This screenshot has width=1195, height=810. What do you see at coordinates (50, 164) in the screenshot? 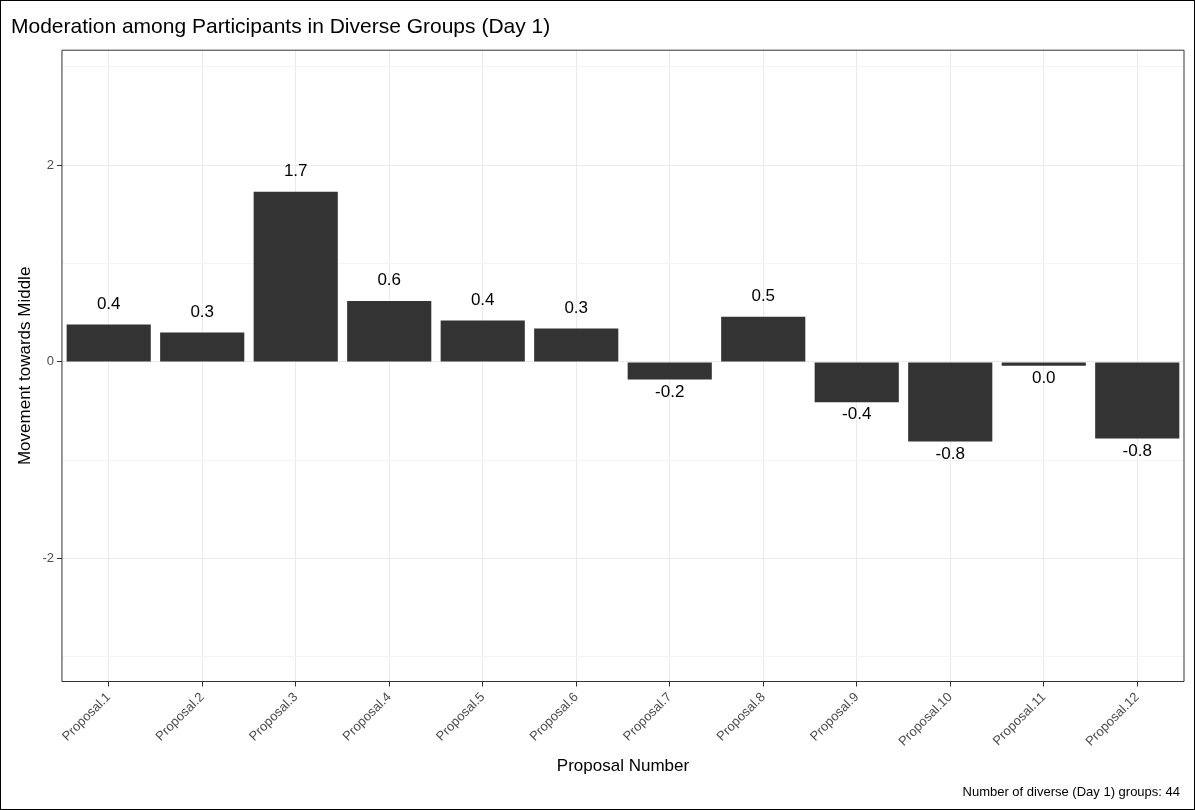
I see `y-tick-label: 2` at bounding box center [50, 164].